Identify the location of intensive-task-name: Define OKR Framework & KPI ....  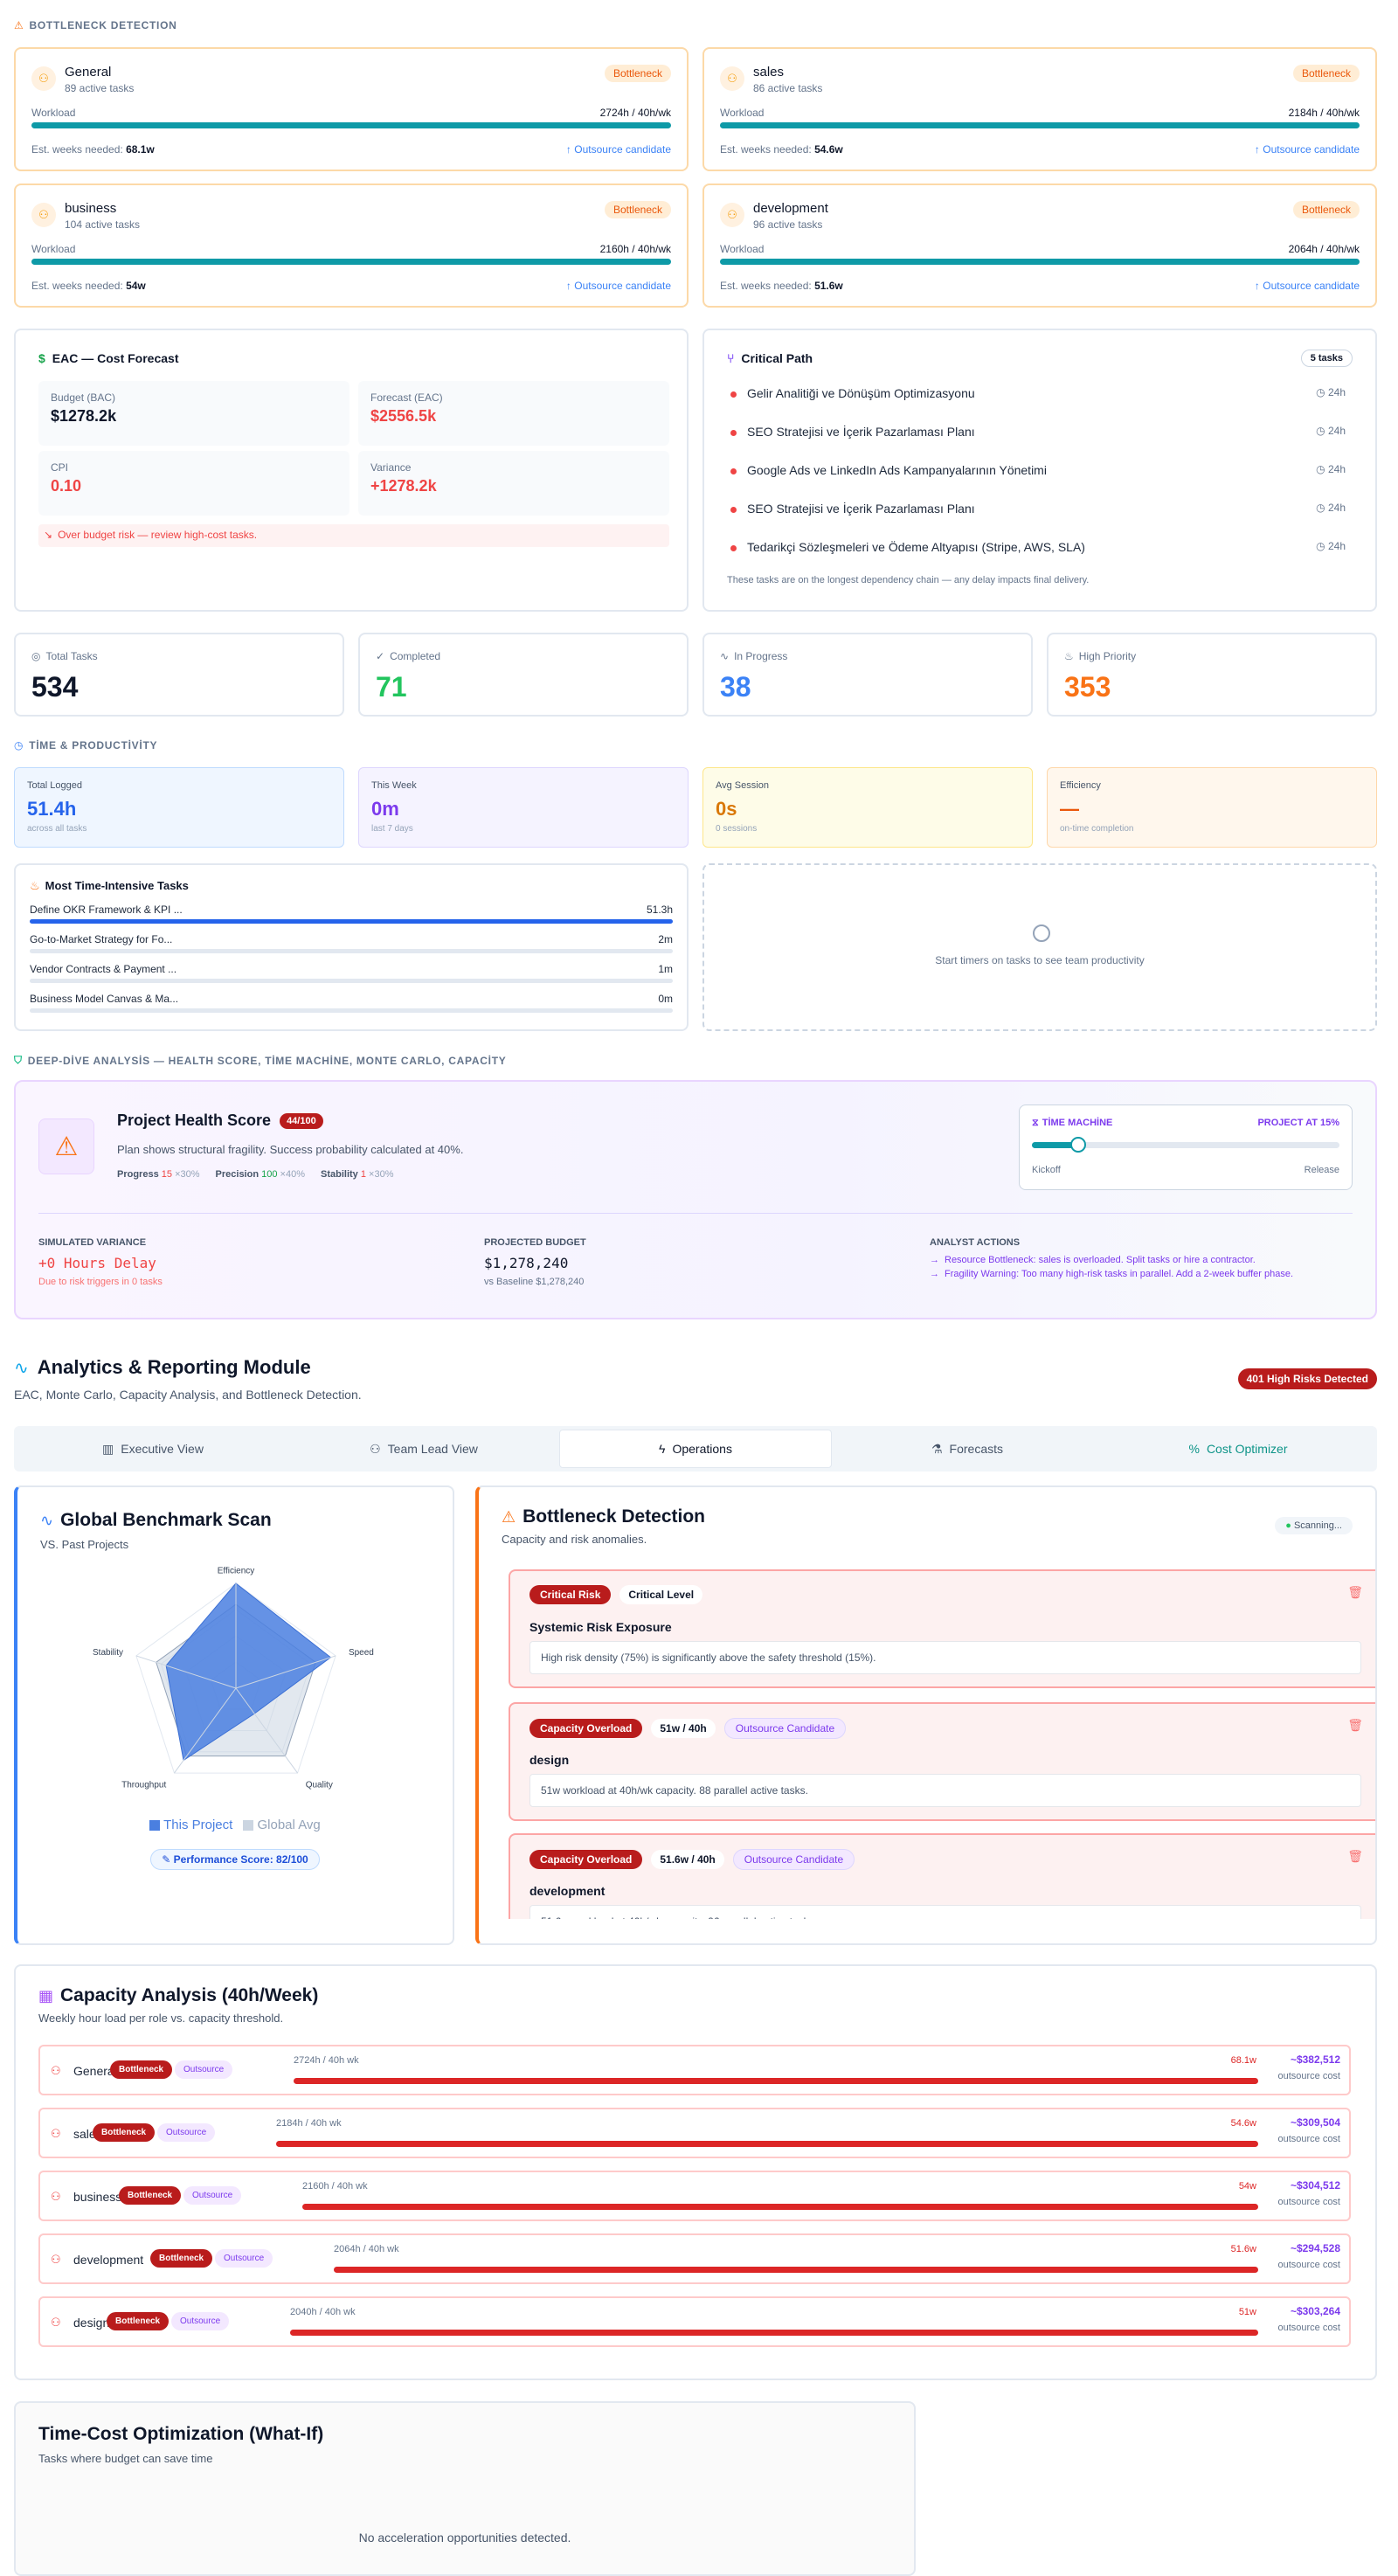
(107, 910).